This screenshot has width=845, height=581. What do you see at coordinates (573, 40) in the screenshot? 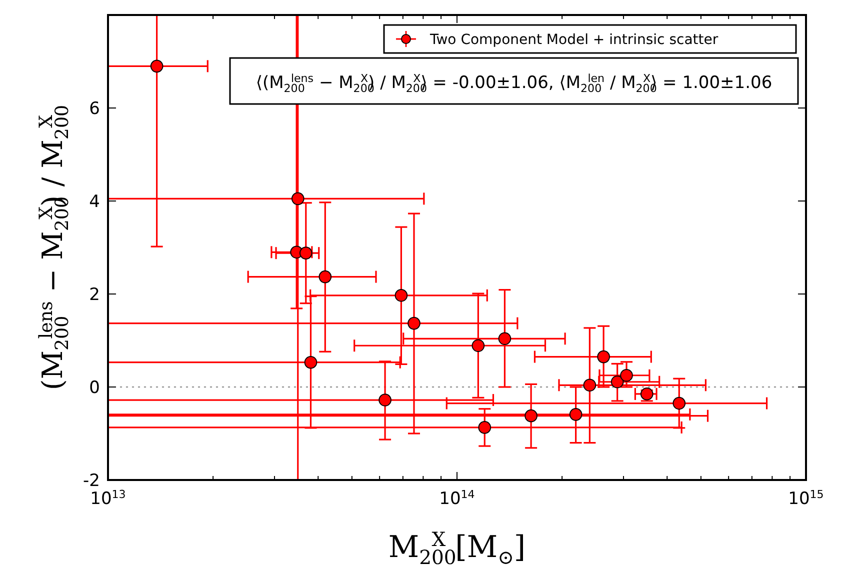
I see `legend-label: Two Component Model + intrinsic scatter` at bounding box center [573, 40].